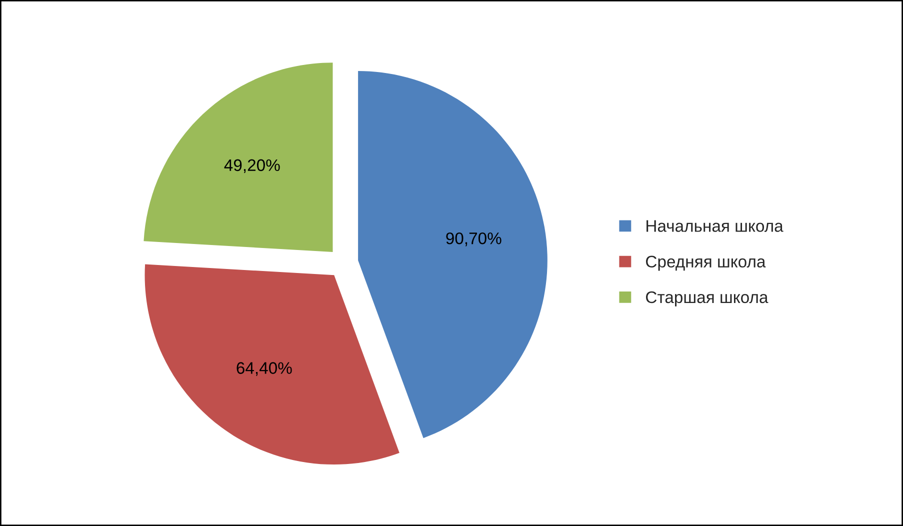 The height and width of the screenshot is (526, 903). I want to click on data-label: 90,70%, so click(474, 239).